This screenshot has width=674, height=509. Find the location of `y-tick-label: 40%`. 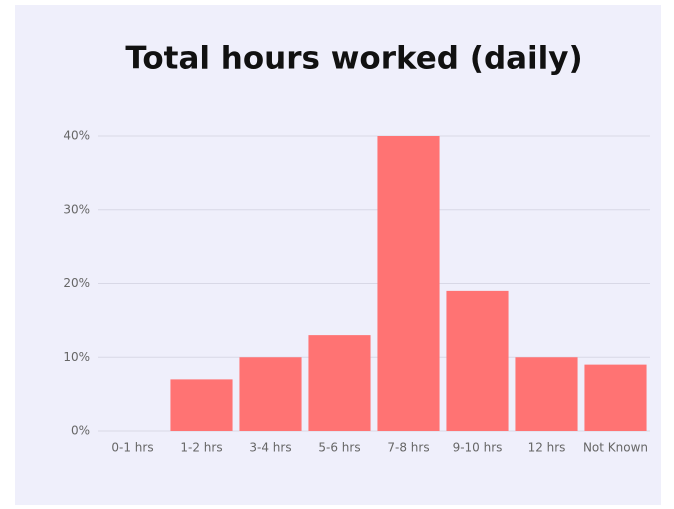

y-tick-label: 40% is located at coordinates (76, 136).